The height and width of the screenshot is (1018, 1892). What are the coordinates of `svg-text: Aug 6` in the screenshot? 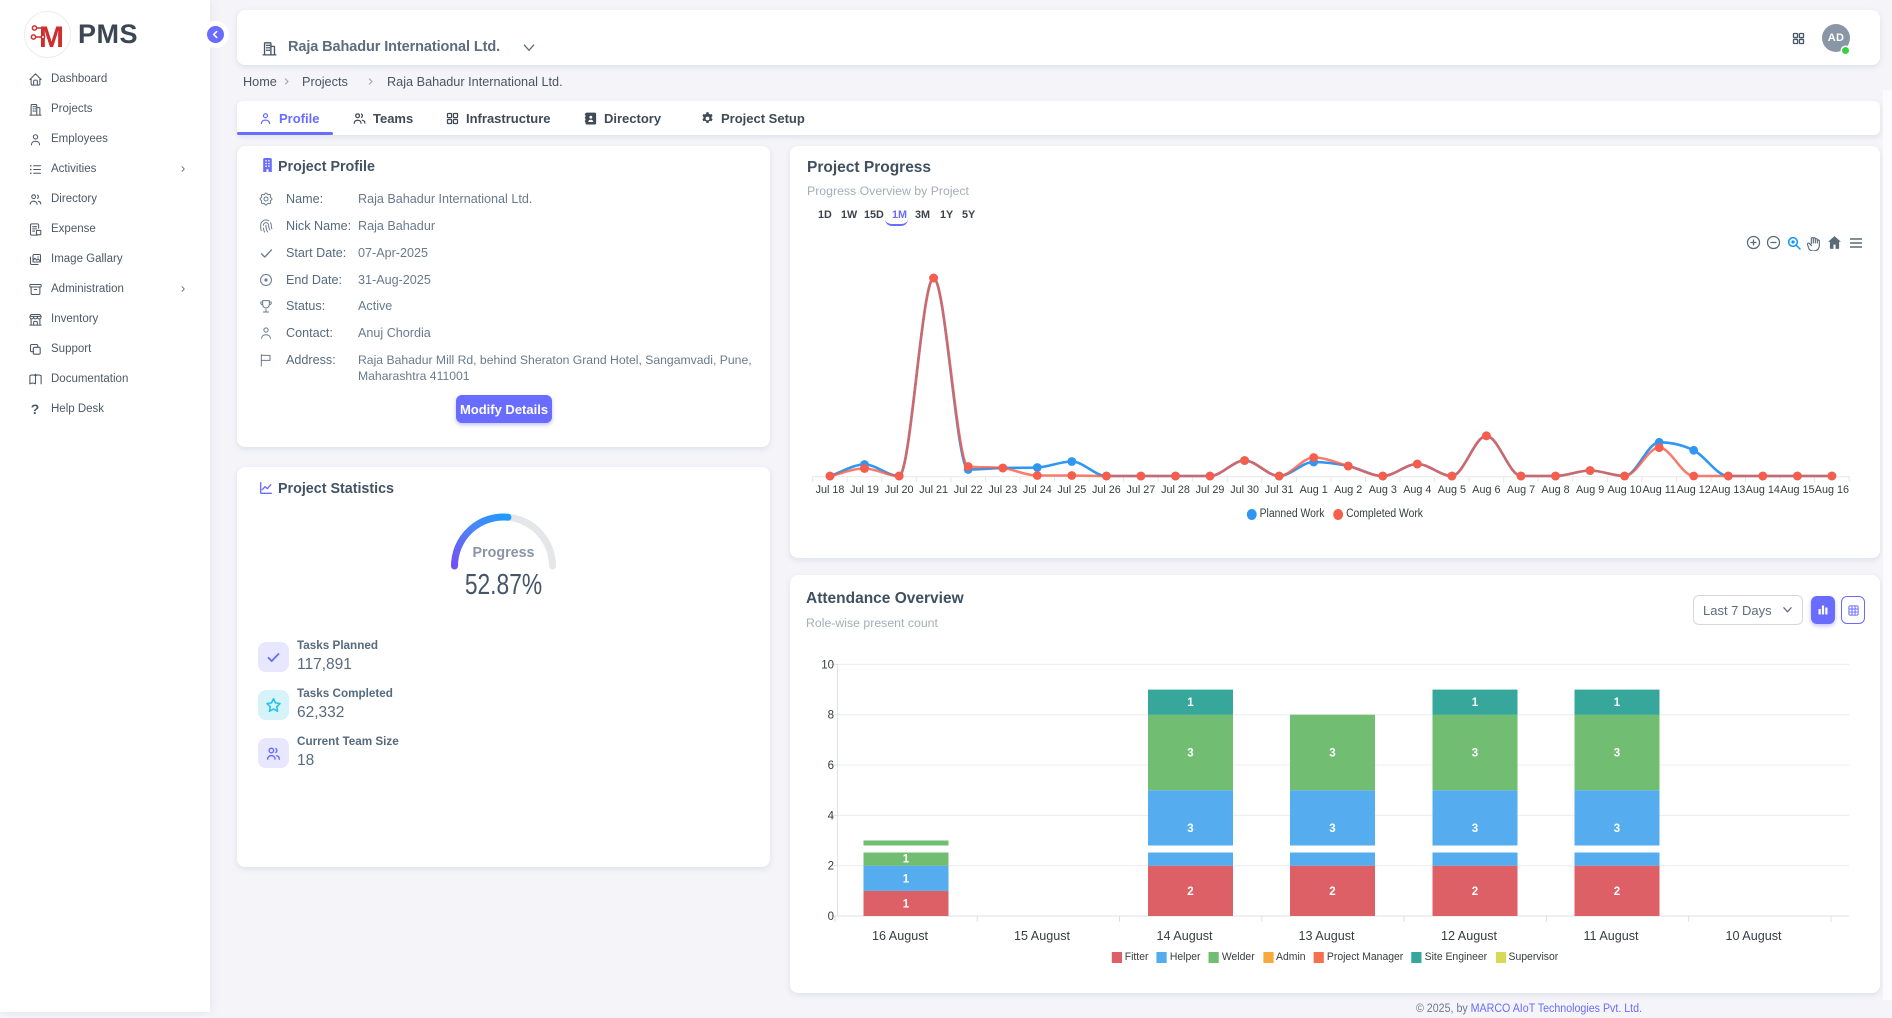 It's located at (1486, 490).